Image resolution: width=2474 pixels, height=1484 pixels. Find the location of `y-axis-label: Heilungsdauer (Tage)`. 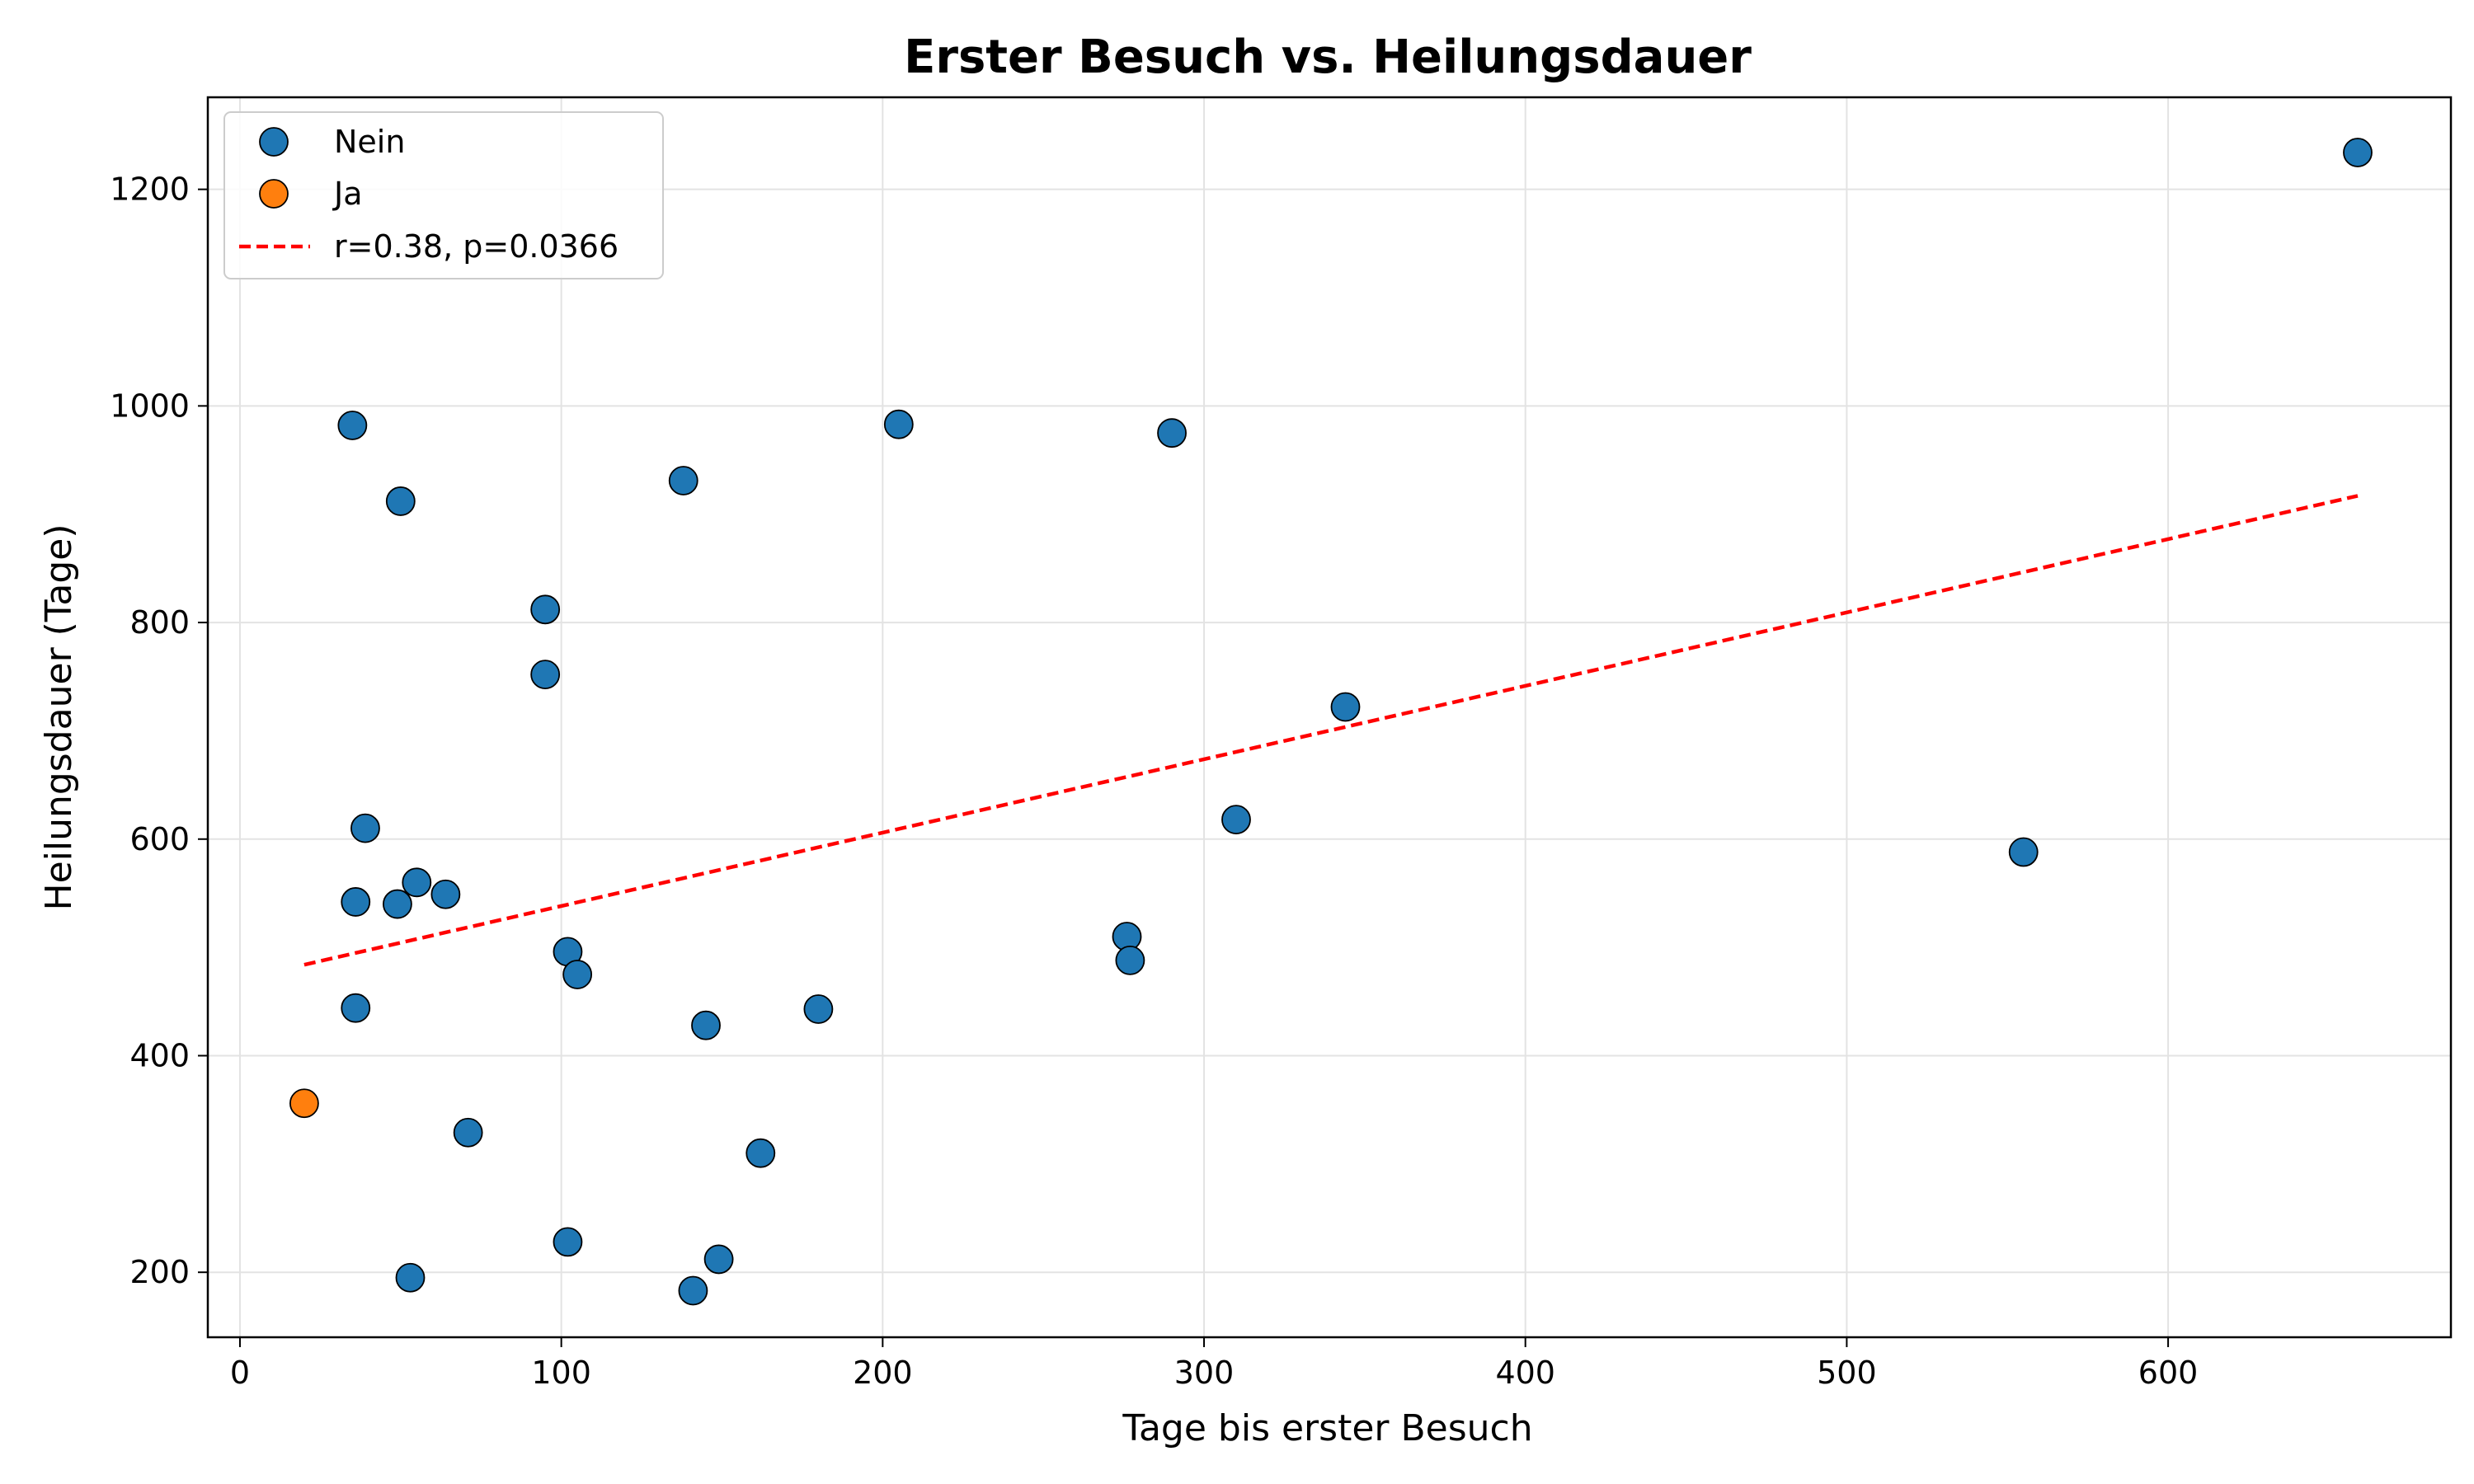

y-axis-label: Heilungsdauer (Tage) is located at coordinates (59, 717).